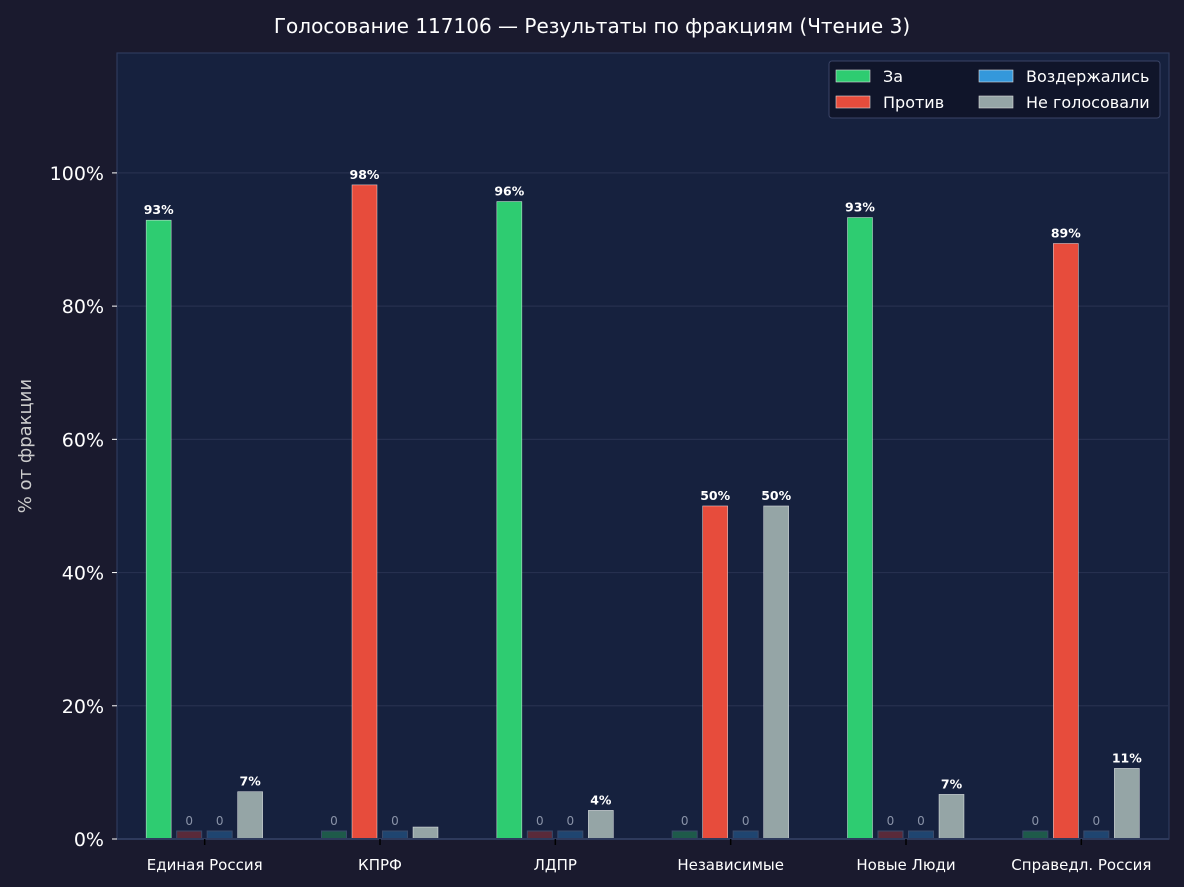  I want to click on x-tick-label: КПРФ, so click(380, 865).